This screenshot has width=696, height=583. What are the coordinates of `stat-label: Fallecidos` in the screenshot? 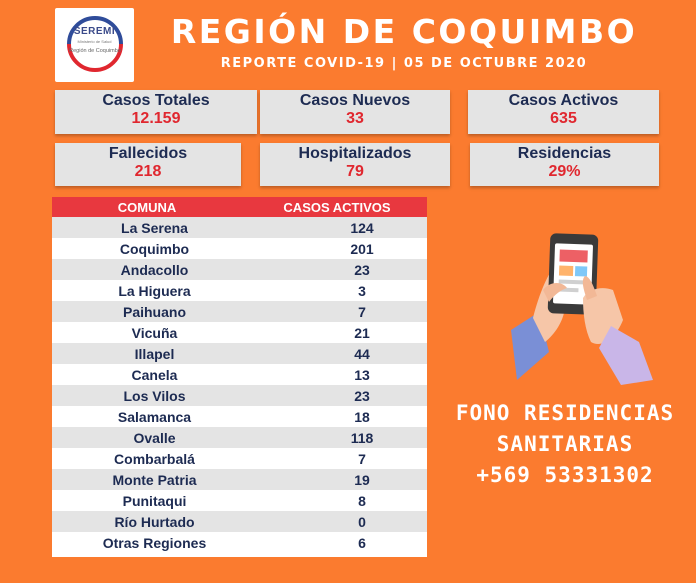 It's located at (148, 153).